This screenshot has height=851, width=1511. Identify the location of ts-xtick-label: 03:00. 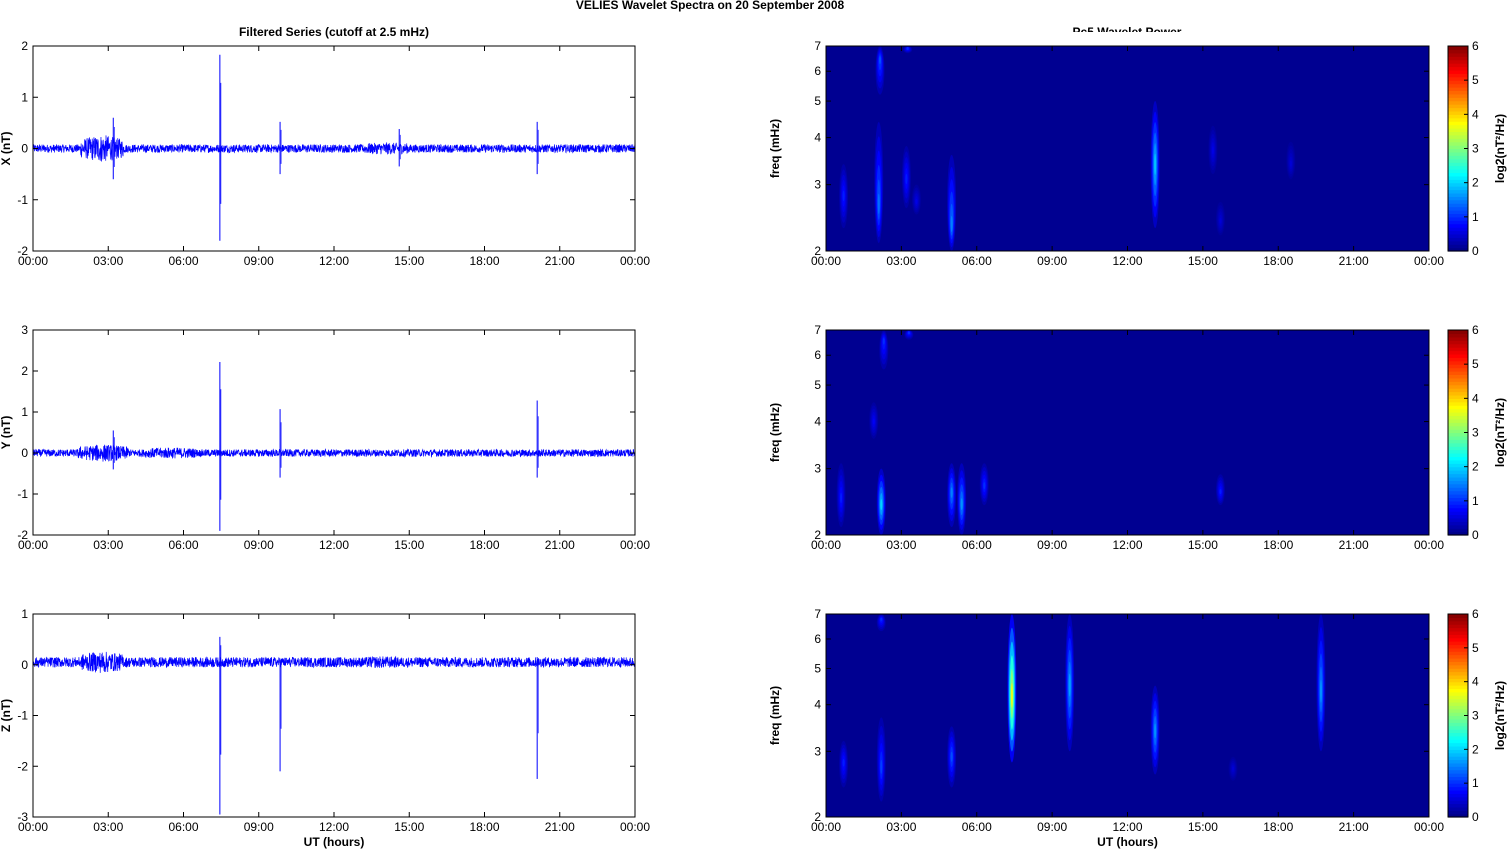
(108, 261).